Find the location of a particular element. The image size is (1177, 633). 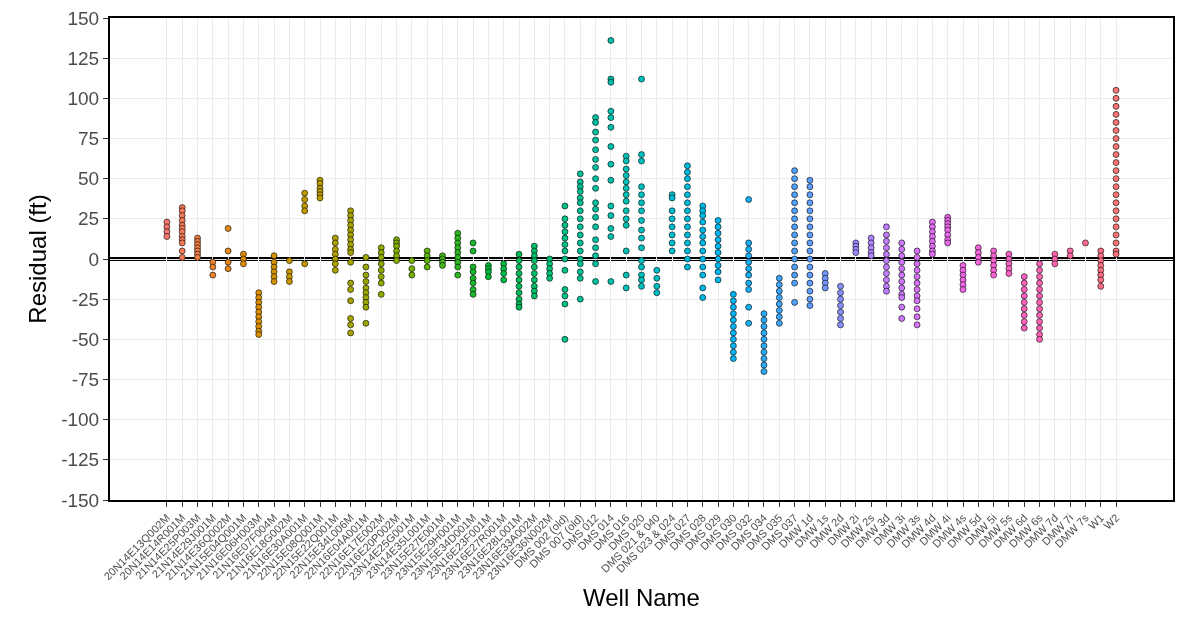

y-tick-label: 150 is located at coordinates (83, 18).